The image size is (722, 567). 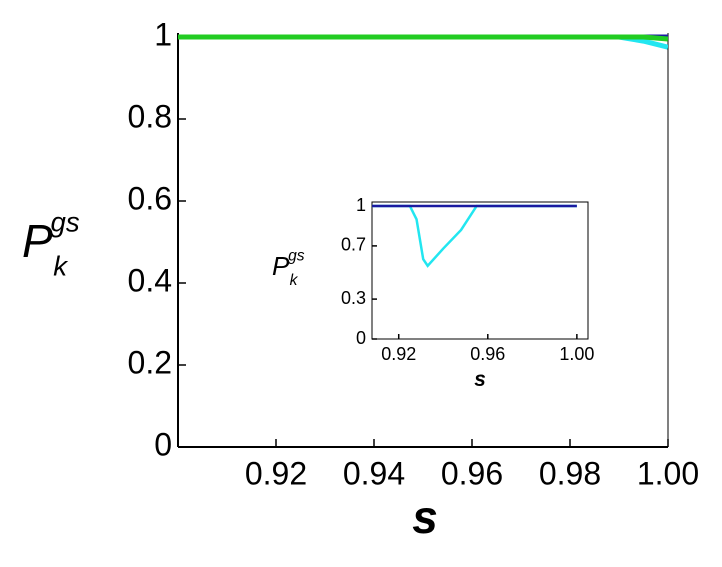 What do you see at coordinates (374, 473) in the screenshot?
I see `x-tick-label: 0.94` at bounding box center [374, 473].